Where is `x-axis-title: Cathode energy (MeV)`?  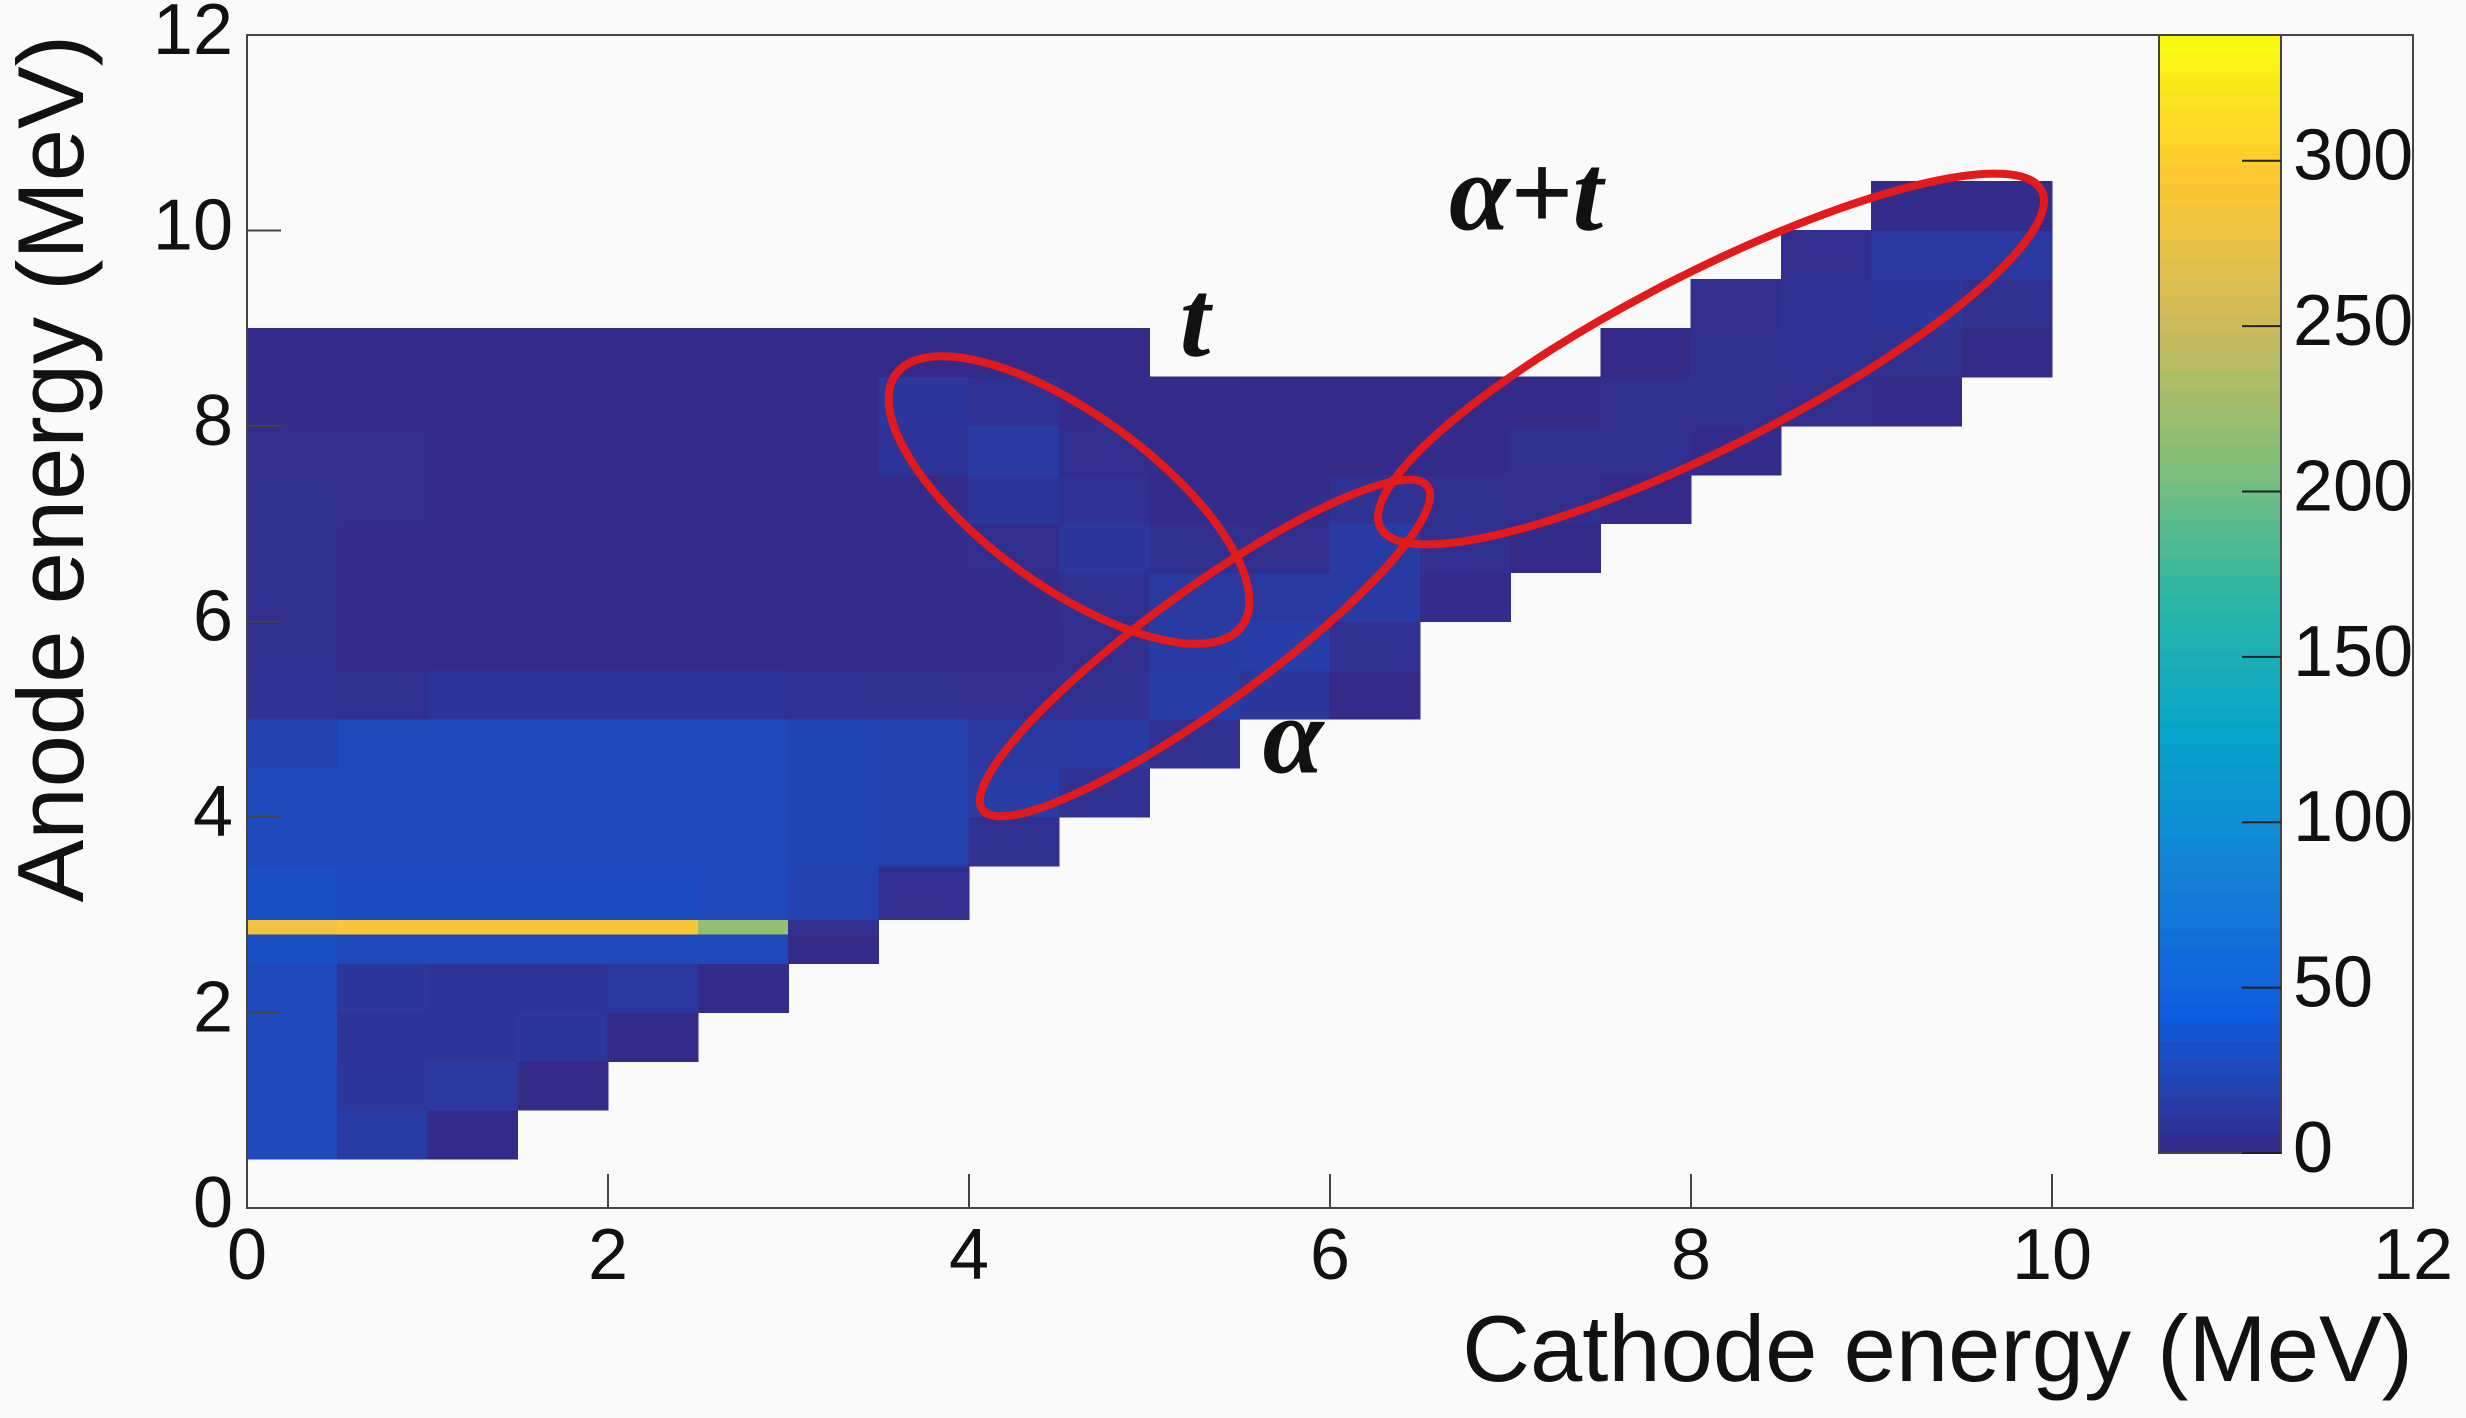
x-axis-title: Cathode energy (MeV) is located at coordinates (1937, 1348).